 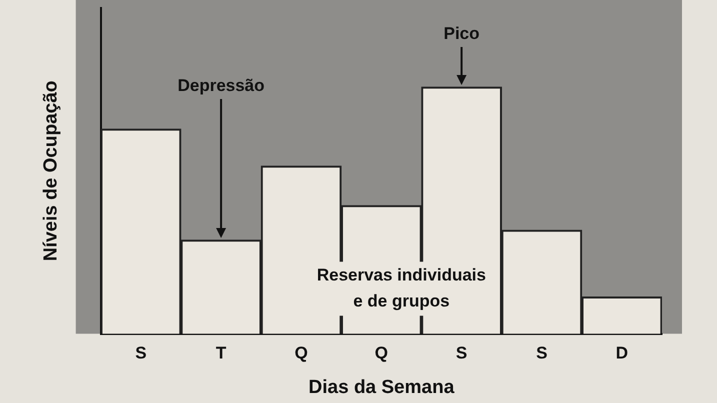 I want to click on text: Pico, so click(x=462, y=34).